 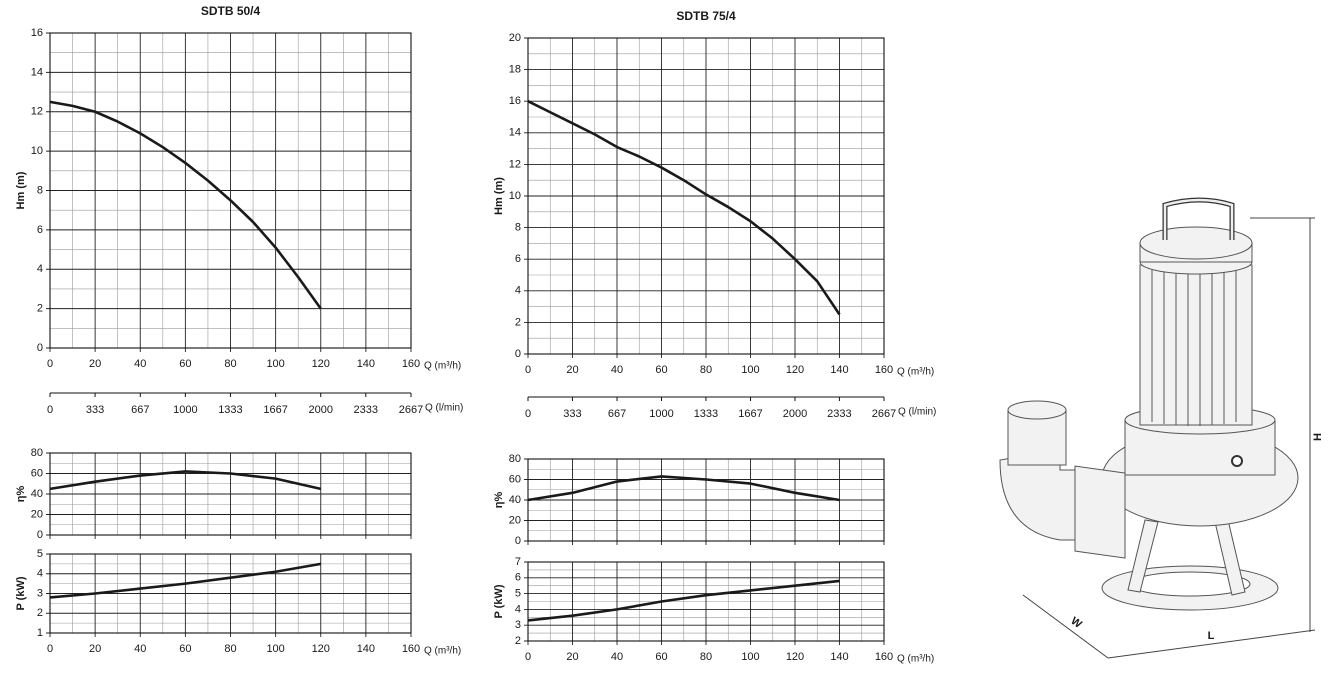 I want to click on y-axis-label: Hm (m), so click(x=21, y=190).